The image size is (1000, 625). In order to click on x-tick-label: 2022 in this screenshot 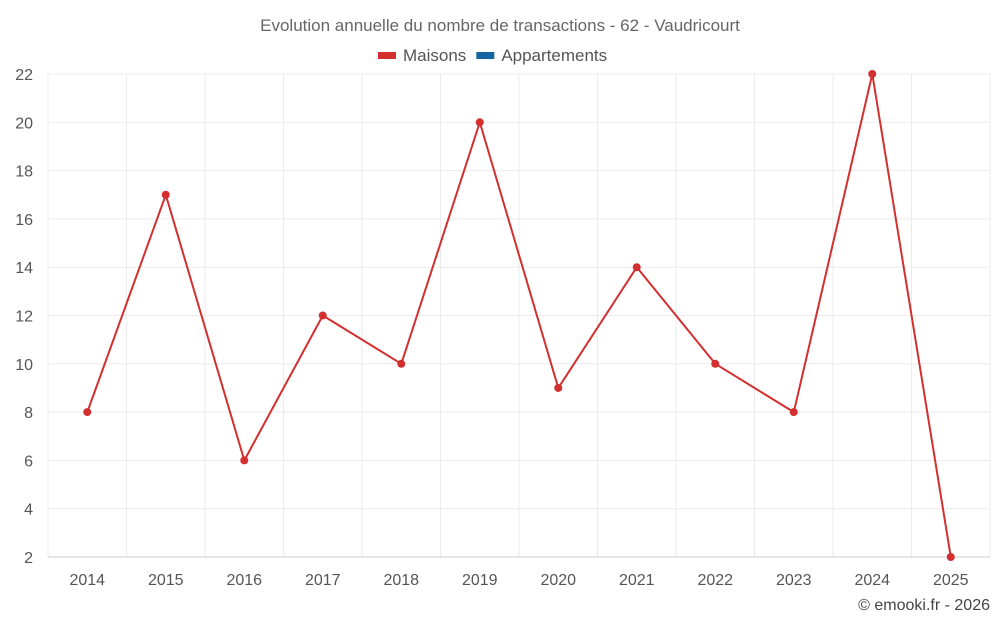, I will do `click(715, 580)`.